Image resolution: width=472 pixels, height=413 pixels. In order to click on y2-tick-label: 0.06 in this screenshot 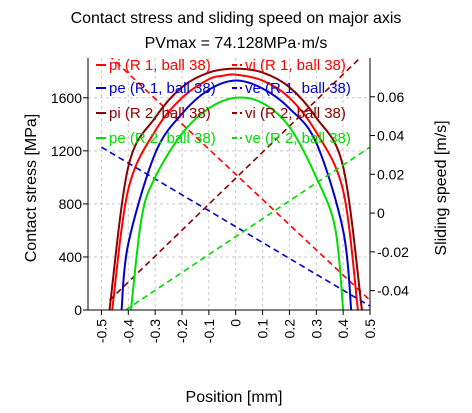, I will do `click(390, 97)`.